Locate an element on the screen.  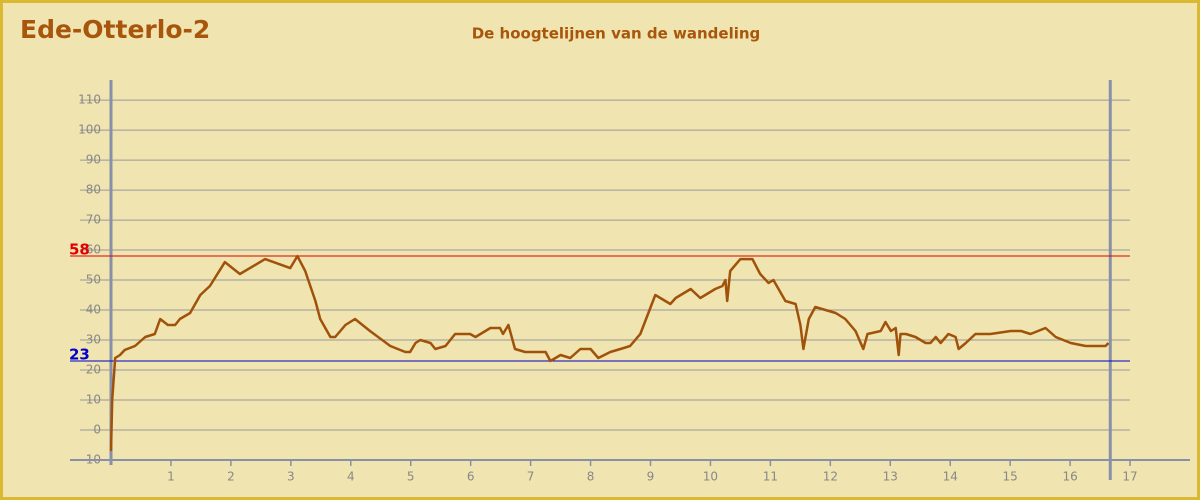
reference-label: 23 is located at coordinates (79, 355).